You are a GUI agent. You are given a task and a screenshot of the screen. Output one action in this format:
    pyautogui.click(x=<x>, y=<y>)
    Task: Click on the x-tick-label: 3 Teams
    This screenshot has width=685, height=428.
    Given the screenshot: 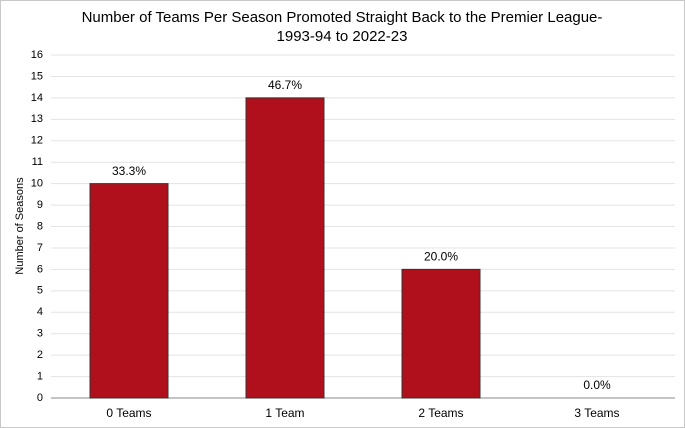 What is the action you would take?
    pyautogui.click(x=596, y=413)
    